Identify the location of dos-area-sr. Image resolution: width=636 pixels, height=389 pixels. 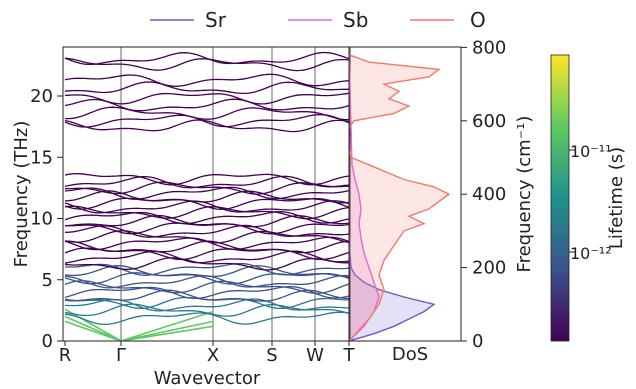
(391, 194).